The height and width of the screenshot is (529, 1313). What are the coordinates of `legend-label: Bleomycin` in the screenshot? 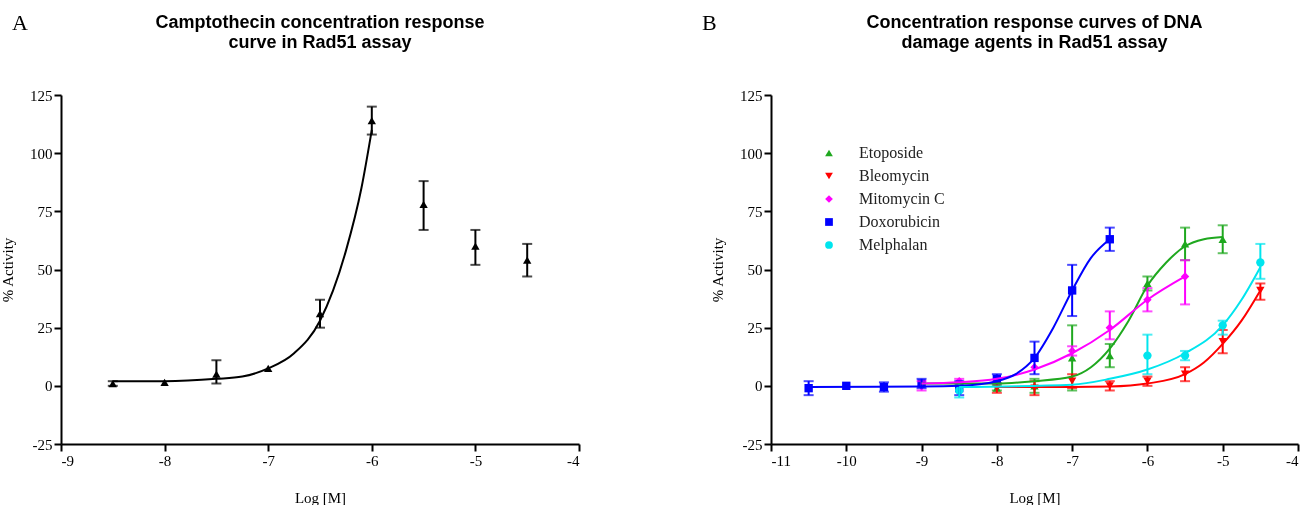 It's located at (894, 176).